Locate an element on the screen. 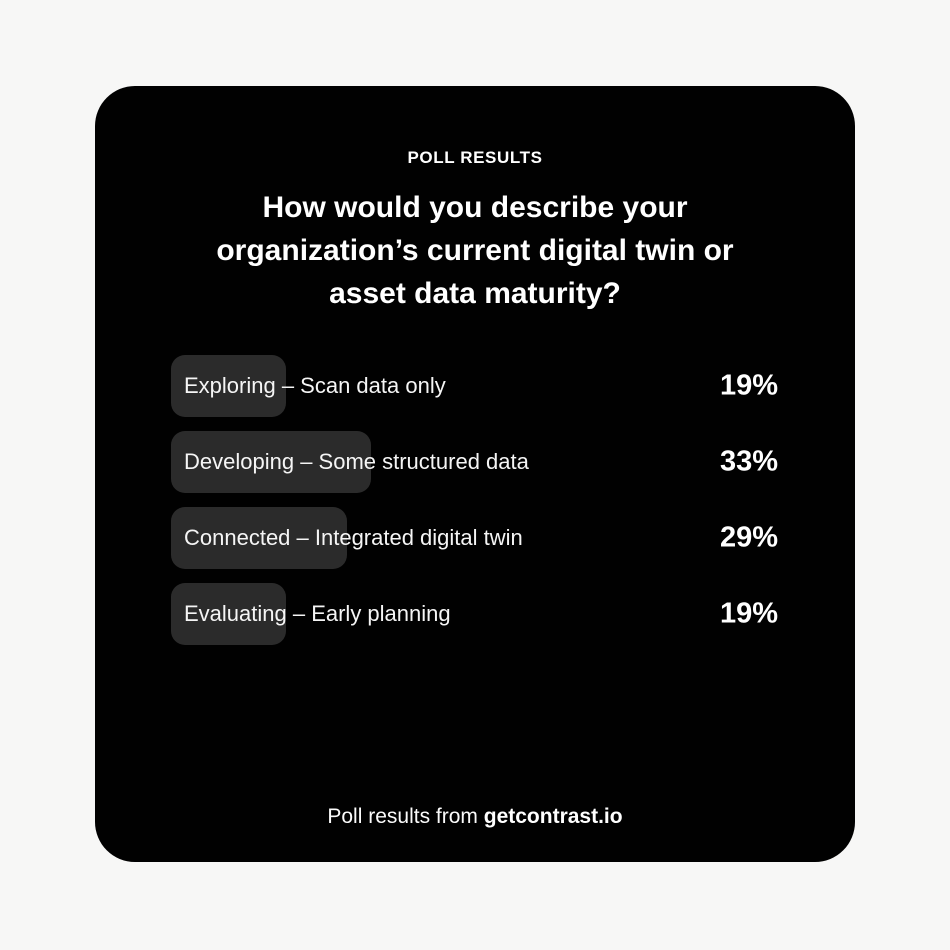  footer-brand-name: getcontrast.io is located at coordinates (553, 816).